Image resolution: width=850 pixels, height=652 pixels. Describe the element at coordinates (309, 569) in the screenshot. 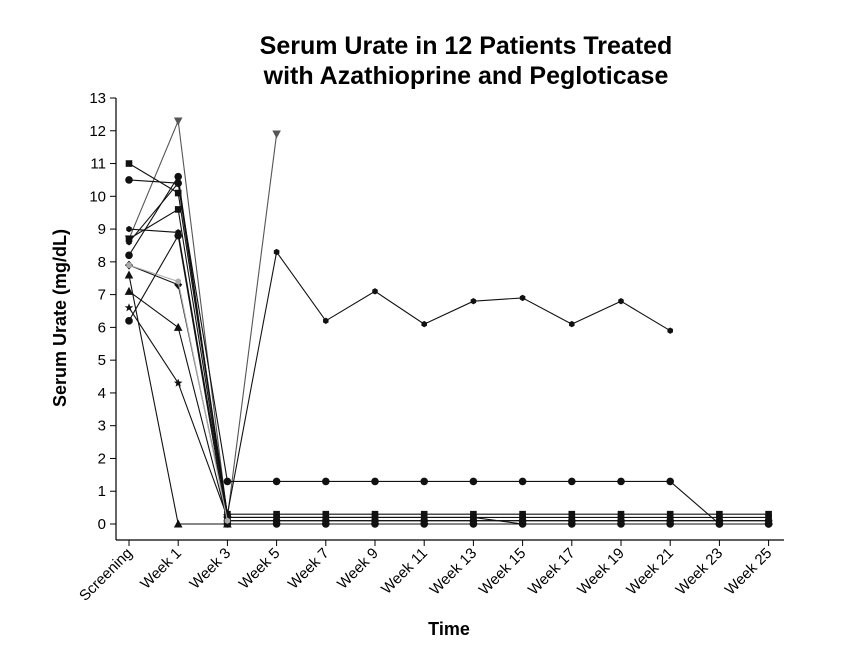

I see `x-tick-label: Week 7` at that location.